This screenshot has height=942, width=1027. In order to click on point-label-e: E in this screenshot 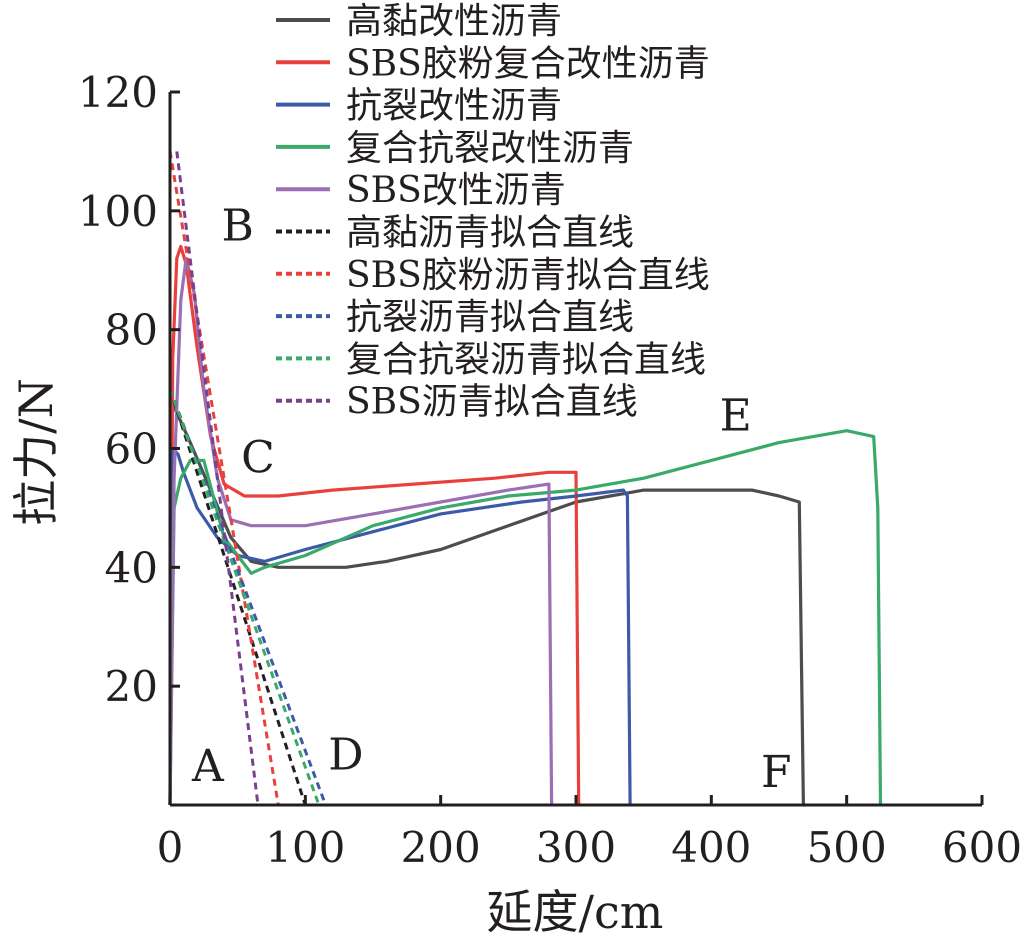, I will do `click(736, 416)`.